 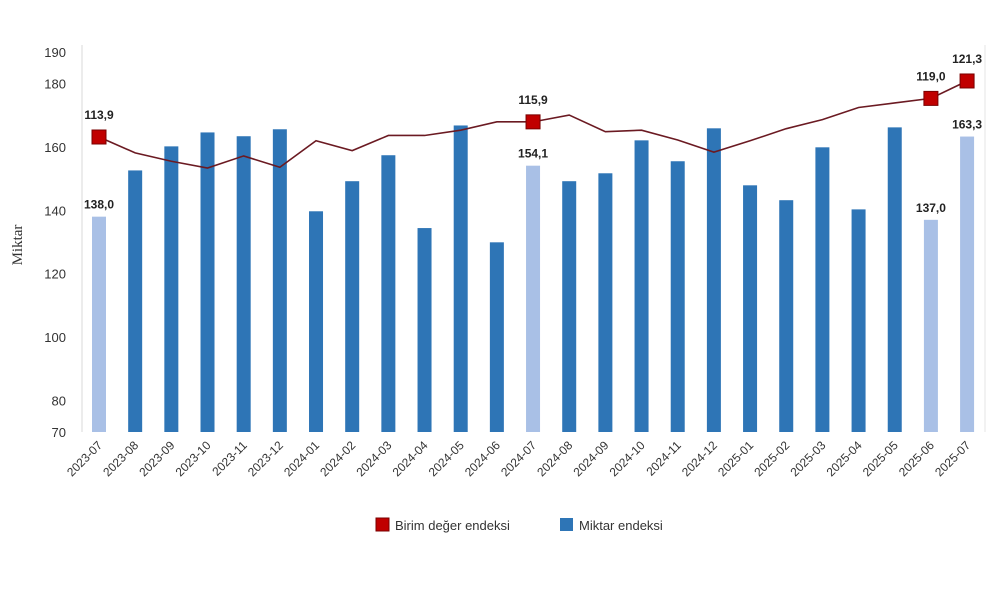 What do you see at coordinates (771, 458) in the screenshot?
I see `x-tick-label: 2025-02` at bounding box center [771, 458].